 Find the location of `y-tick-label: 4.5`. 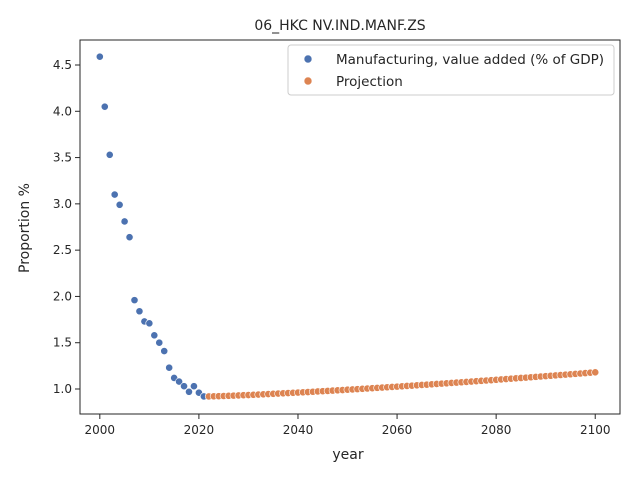

y-tick-label: 4.5 is located at coordinates (62, 65).